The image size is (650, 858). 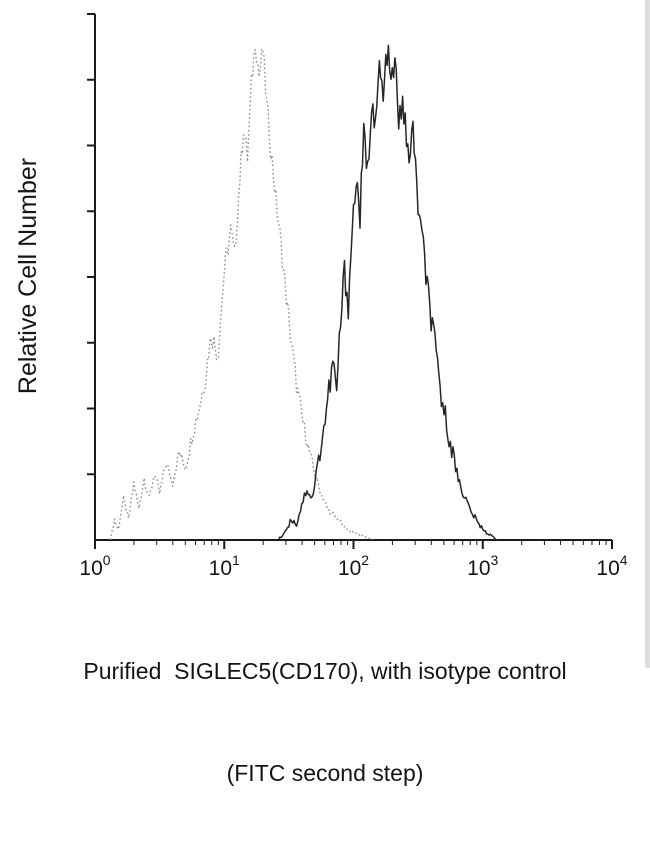 What do you see at coordinates (611, 566) in the screenshot?
I see `x-axis-tick-label: 10⁴` at bounding box center [611, 566].